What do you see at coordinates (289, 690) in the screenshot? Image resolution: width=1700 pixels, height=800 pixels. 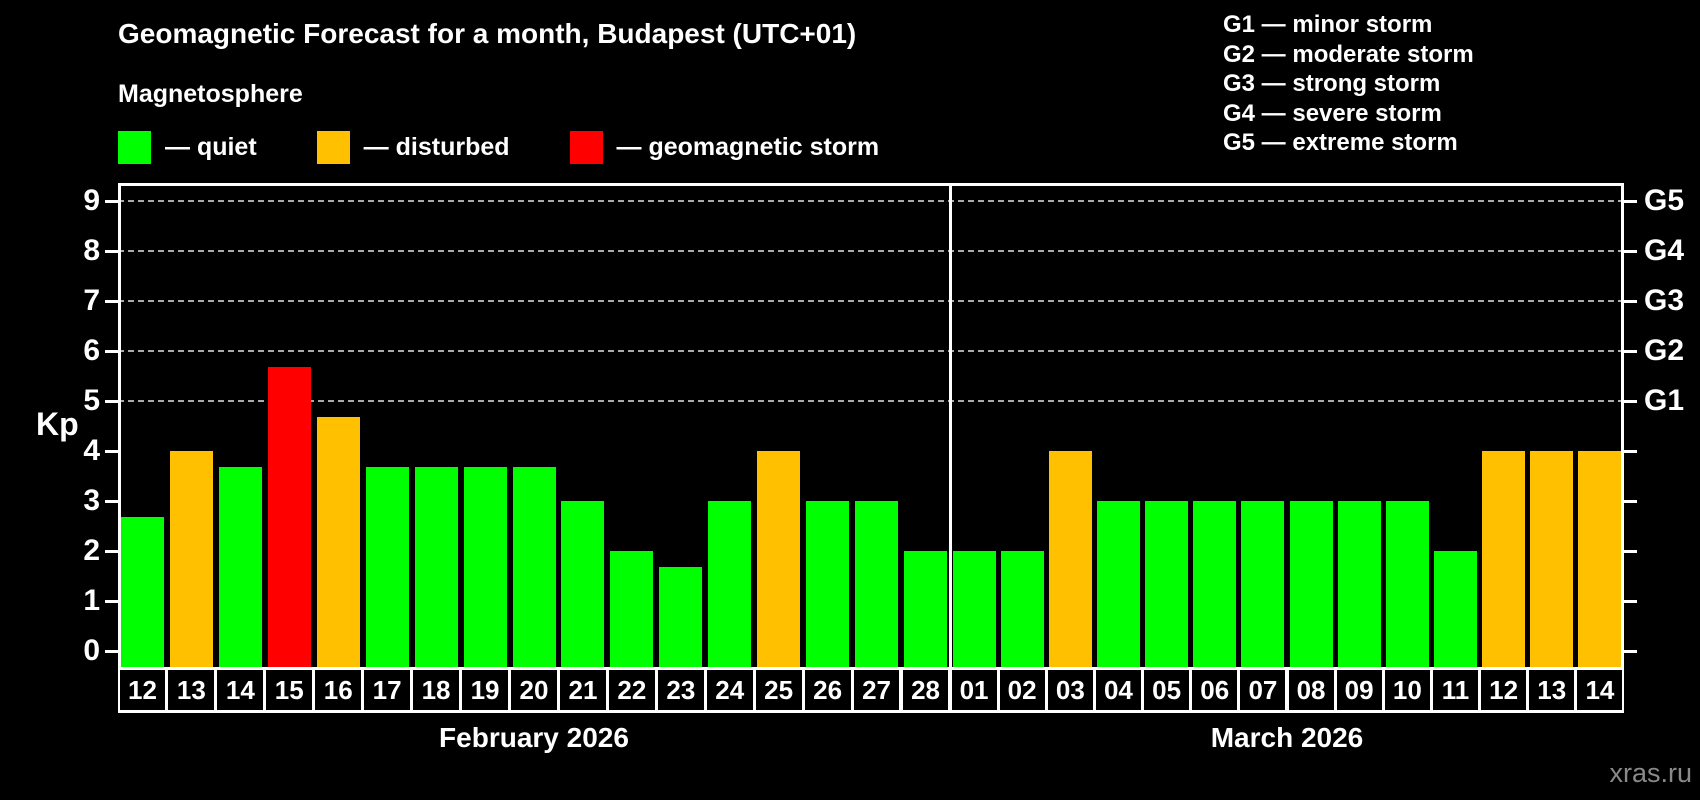 I see `day-label-15: 15` at bounding box center [289, 690].